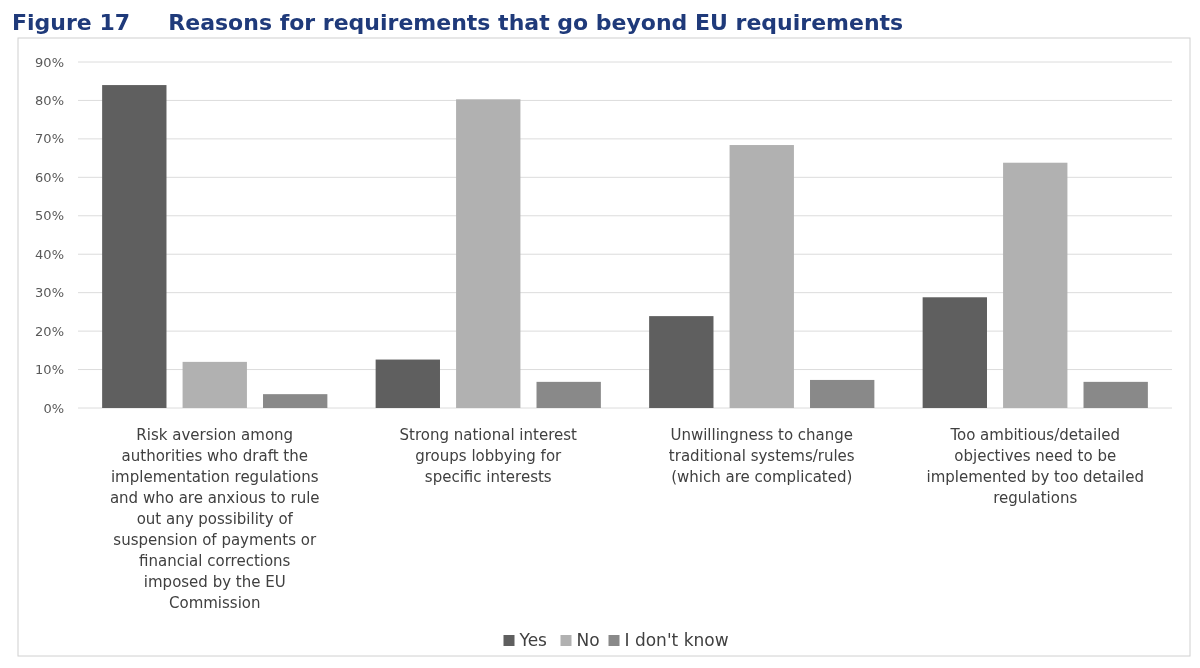  What do you see at coordinates (533, 640) in the screenshot?
I see `legend-label: Yes` at bounding box center [533, 640].